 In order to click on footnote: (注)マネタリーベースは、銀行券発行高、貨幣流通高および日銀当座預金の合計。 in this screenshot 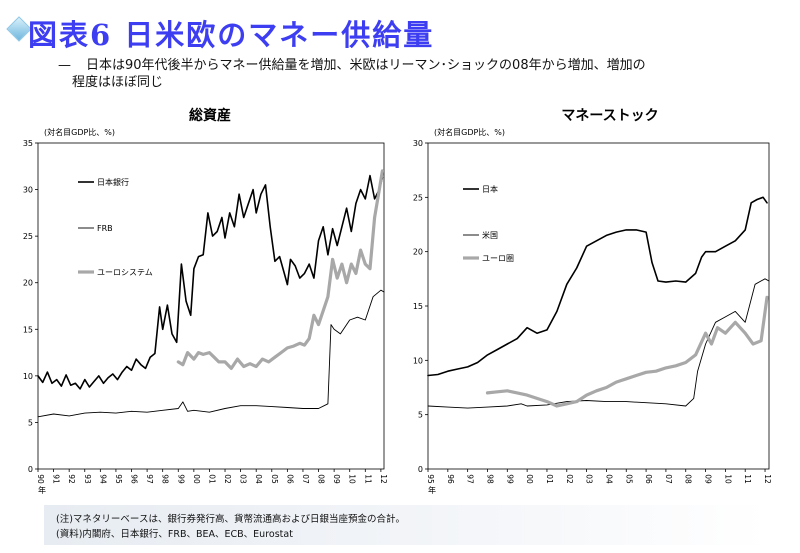, I will do `click(230, 519)`.